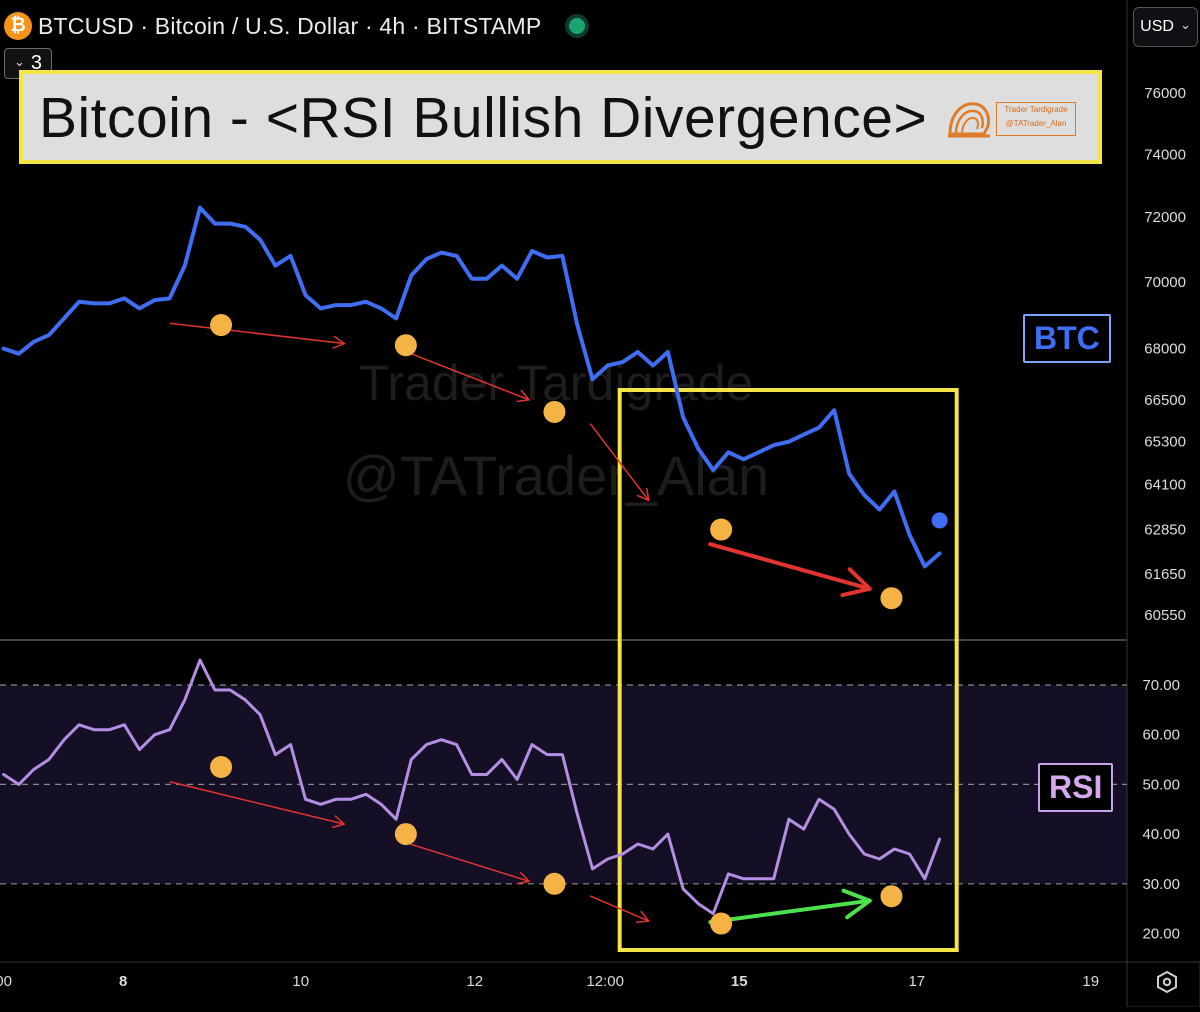  I want to click on logo-caption-line1: Trader Tardigrade, so click(1036, 109).